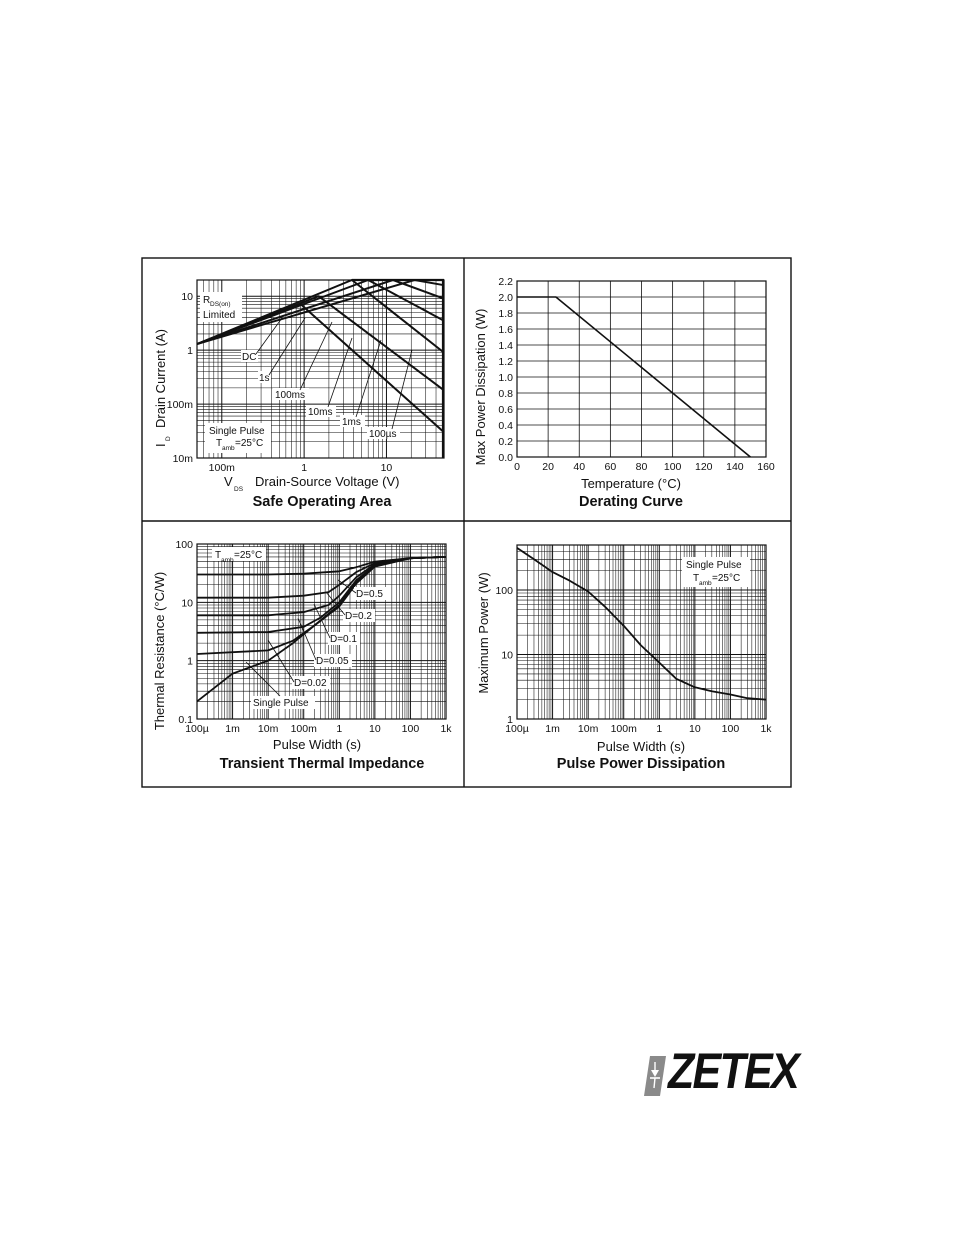 This screenshot has height=1235, width=954. I want to click on der-ytick-label: 1.4, so click(505, 346).